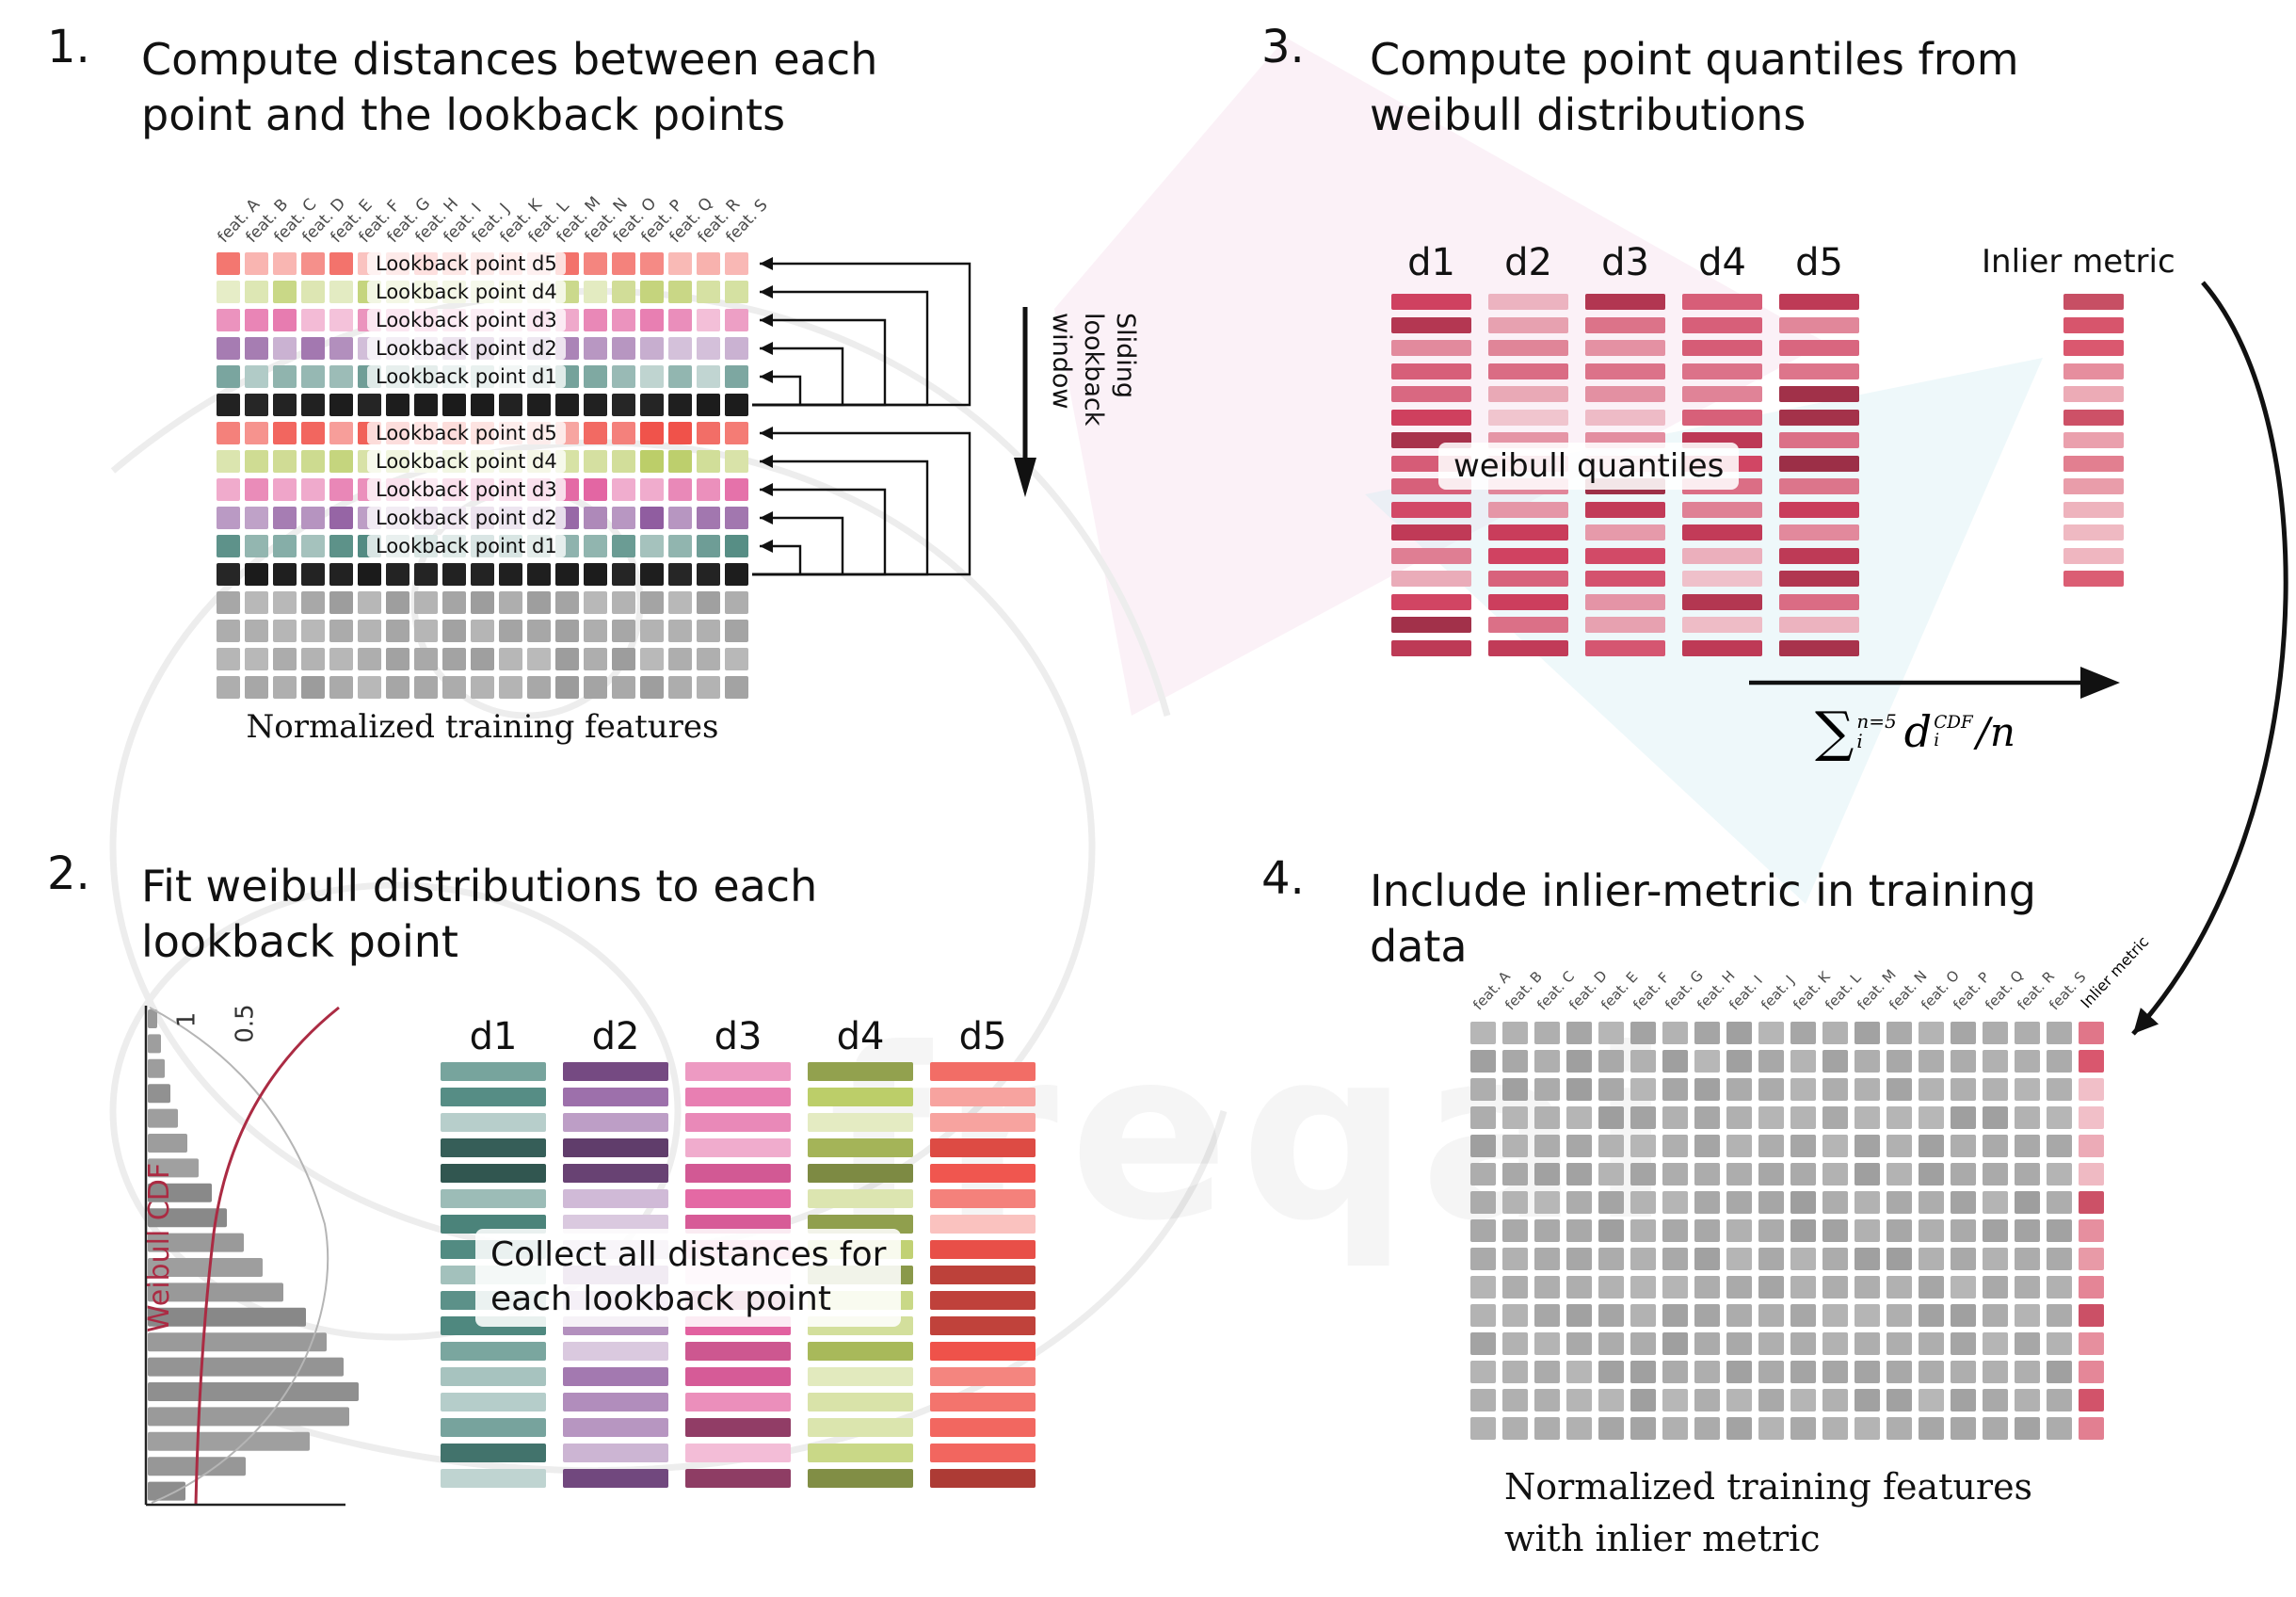 This screenshot has height=1597, width=2296. I want to click on panel2-title-line1: Fit weibull distributions to each, so click(479, 886).